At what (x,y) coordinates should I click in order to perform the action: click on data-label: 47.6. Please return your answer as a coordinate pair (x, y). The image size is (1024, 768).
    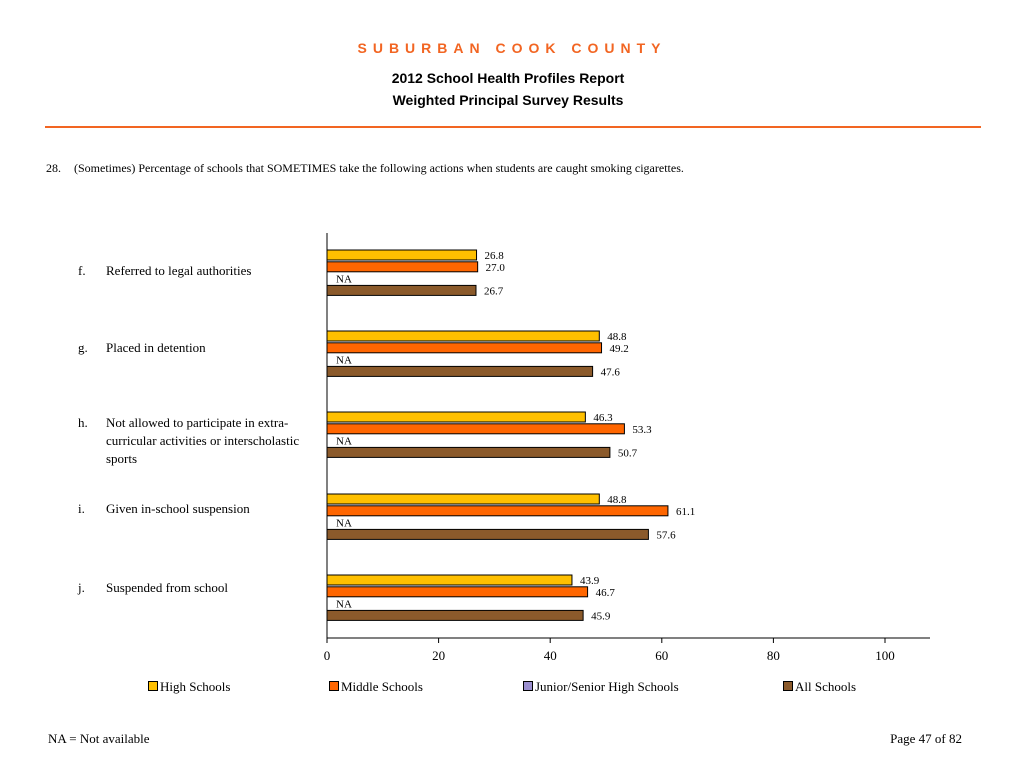
    Looking at the image, I should click on (611, 372).